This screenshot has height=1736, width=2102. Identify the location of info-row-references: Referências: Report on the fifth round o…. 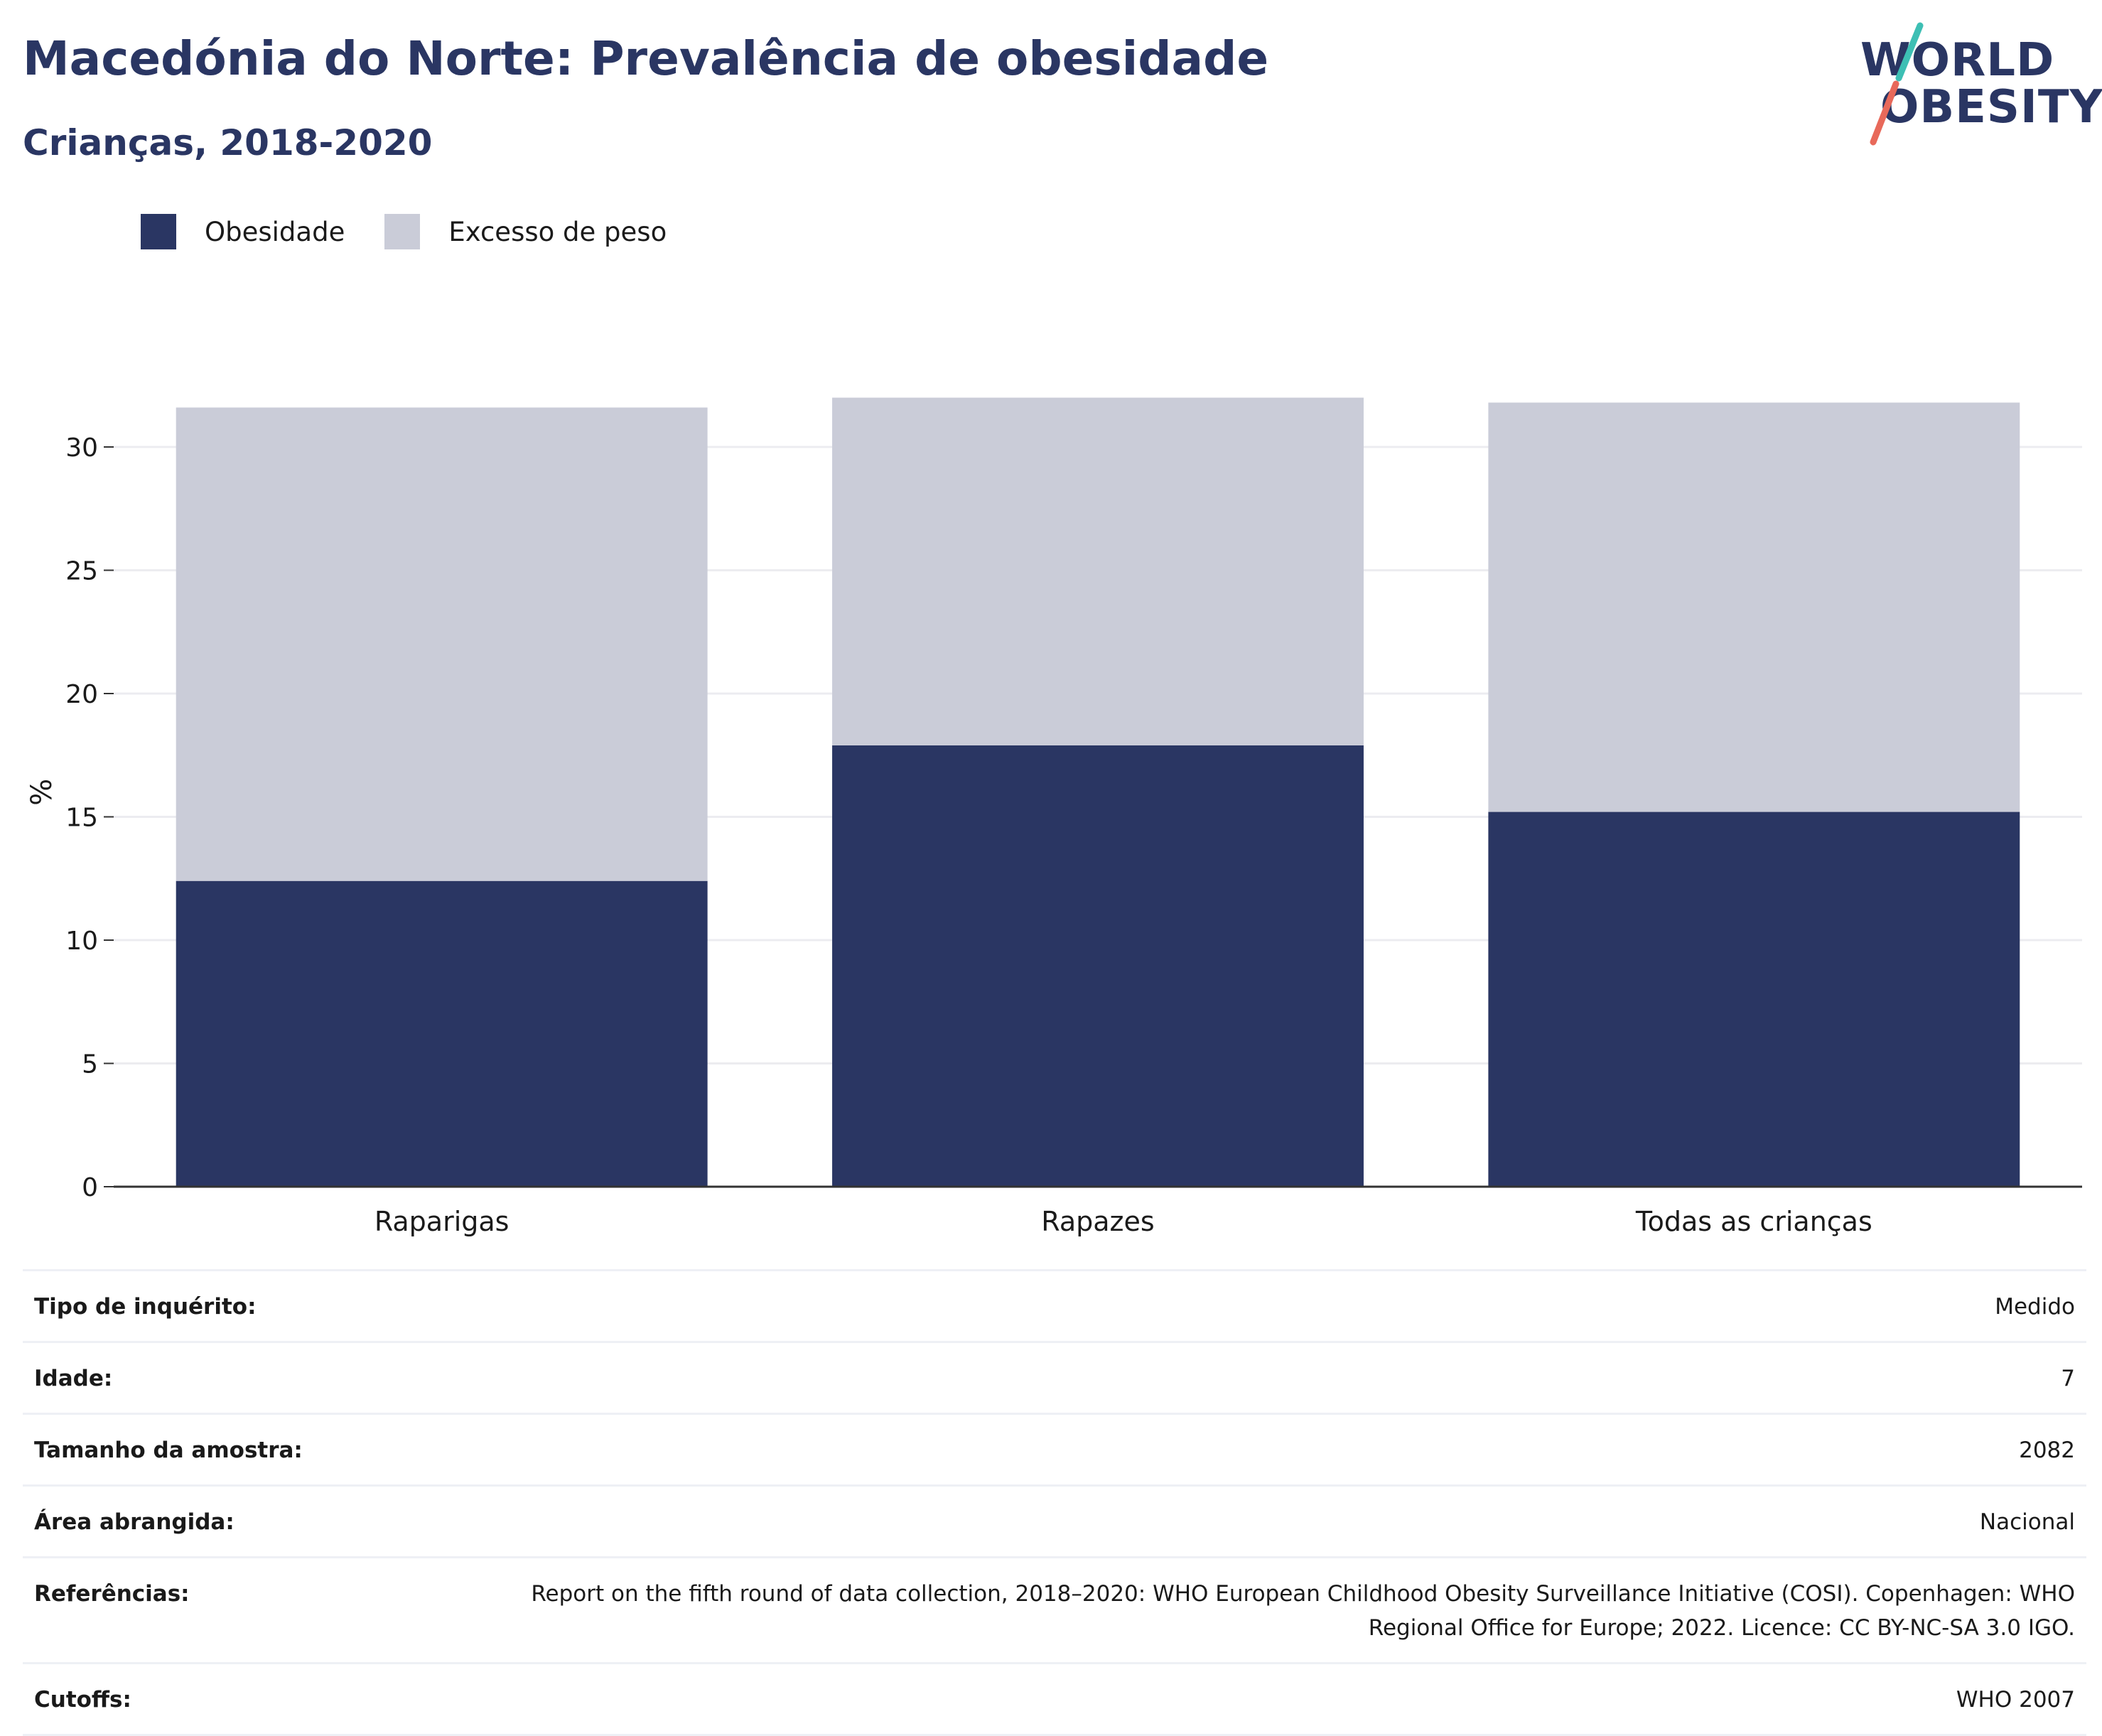
(1054, 1609).